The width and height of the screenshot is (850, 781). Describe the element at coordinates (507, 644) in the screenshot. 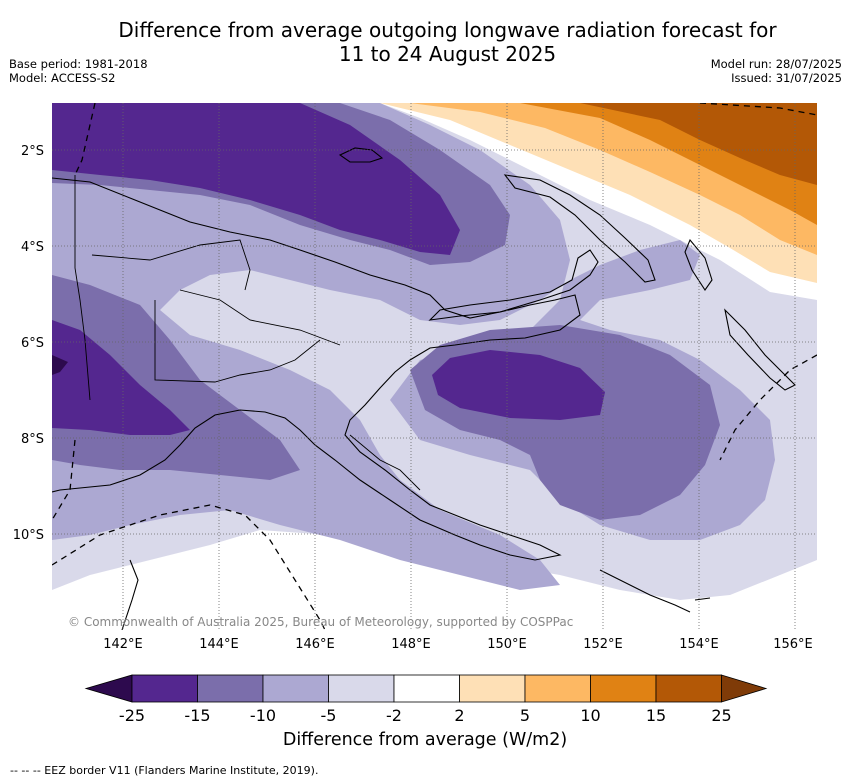

I see `lon-label: 150°E` at that location.